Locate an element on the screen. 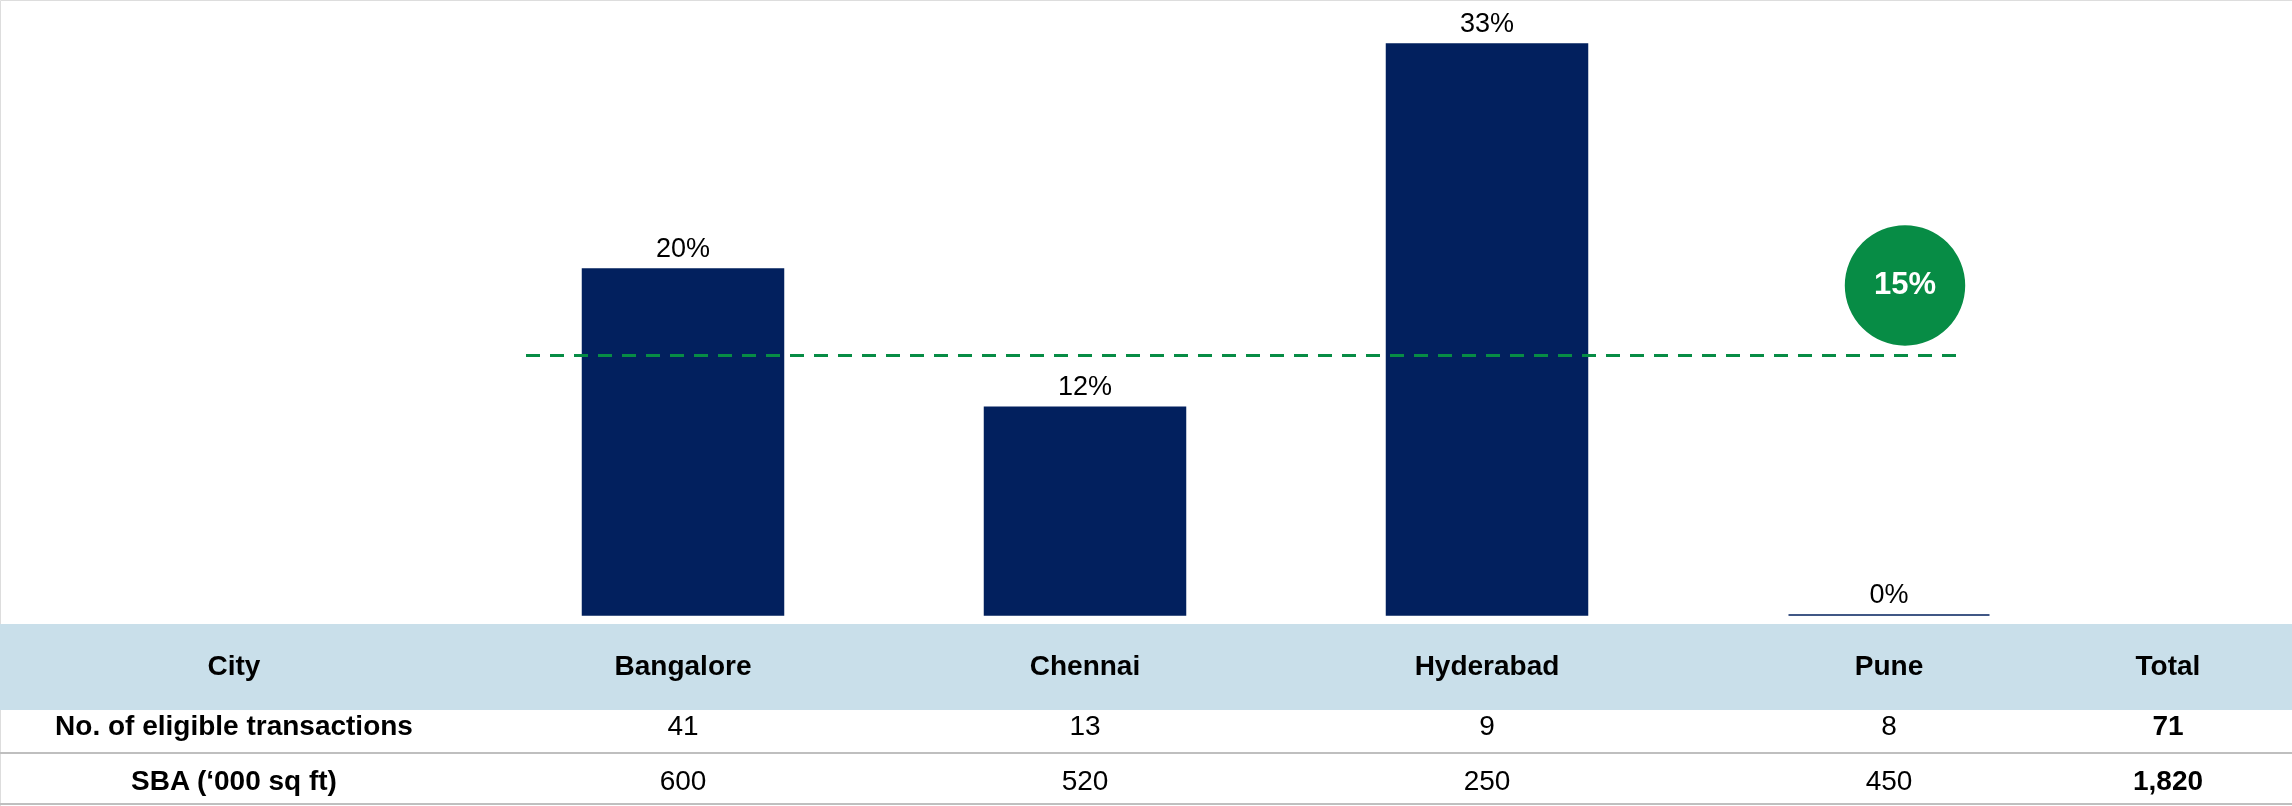 Image resolution: width=2292 pixels, height=806 pixels. text: 600 is located at coordinates (683, 780).